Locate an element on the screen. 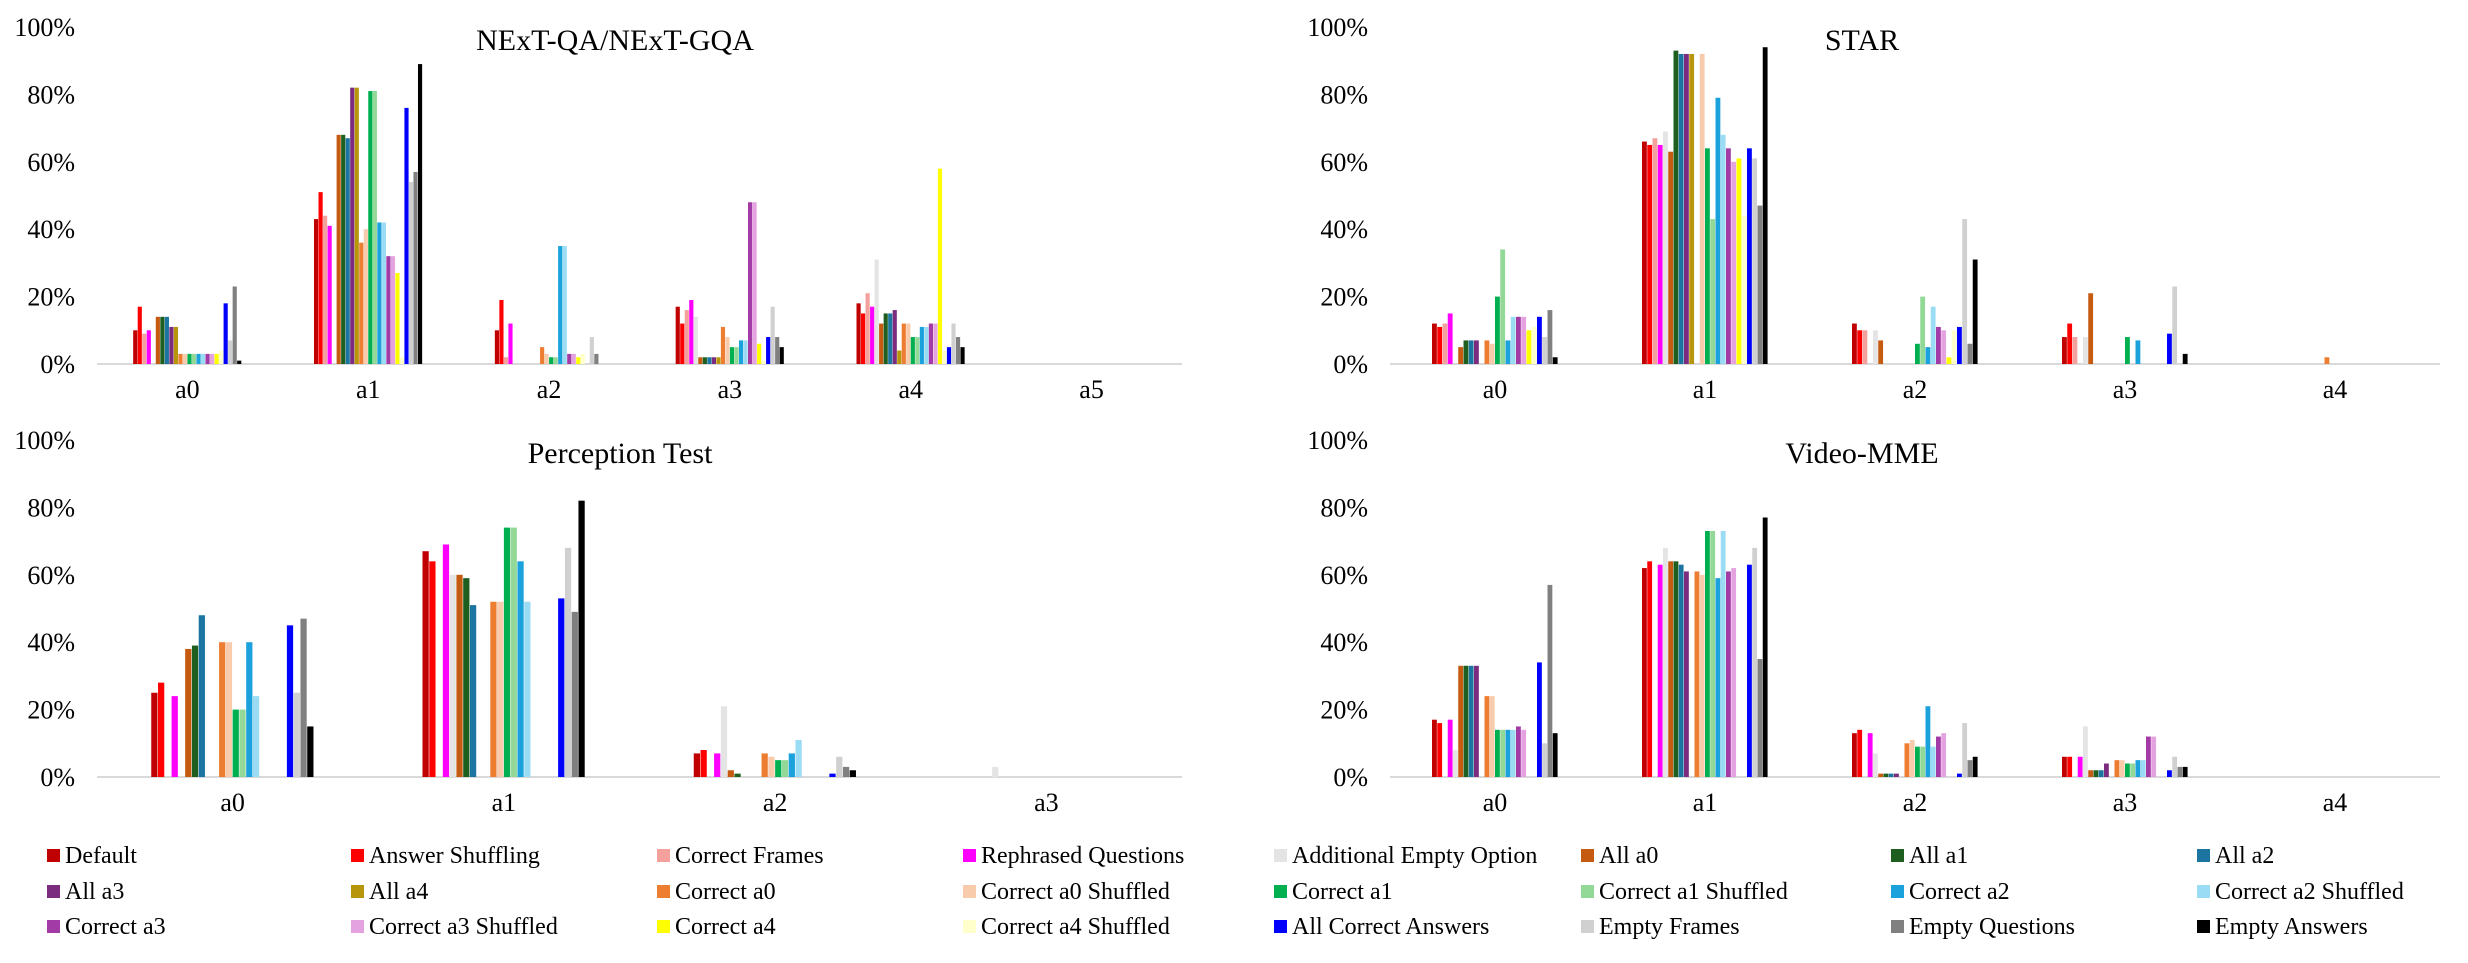 The image size is (2468, 963). bar-a1-default is located at coordinates (425, 664).